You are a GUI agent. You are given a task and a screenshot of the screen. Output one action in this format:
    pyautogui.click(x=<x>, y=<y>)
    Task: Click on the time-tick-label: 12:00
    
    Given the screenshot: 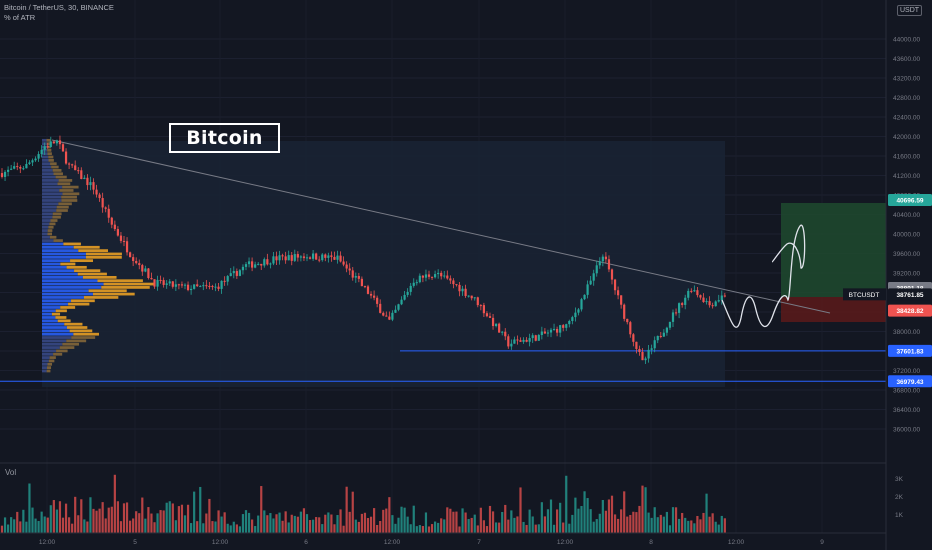 What is the action you would take?
    pyautogui.click(x=736, y=542)
    